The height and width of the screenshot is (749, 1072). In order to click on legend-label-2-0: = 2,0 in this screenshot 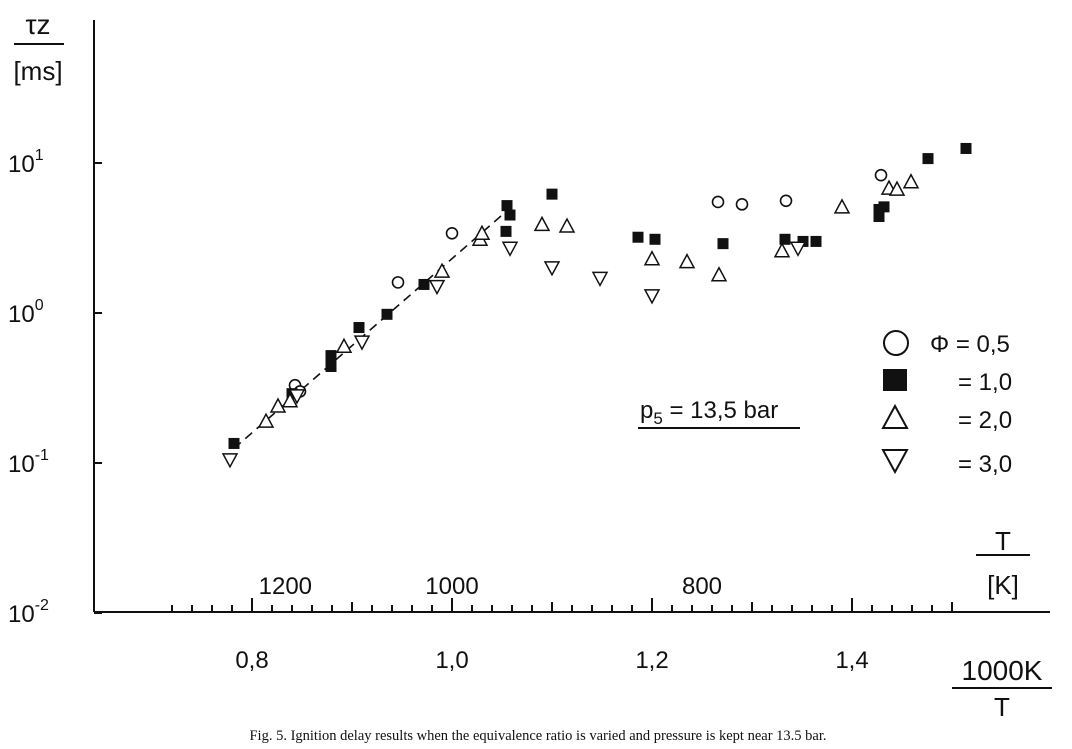, I will do `click(985, 420)`.